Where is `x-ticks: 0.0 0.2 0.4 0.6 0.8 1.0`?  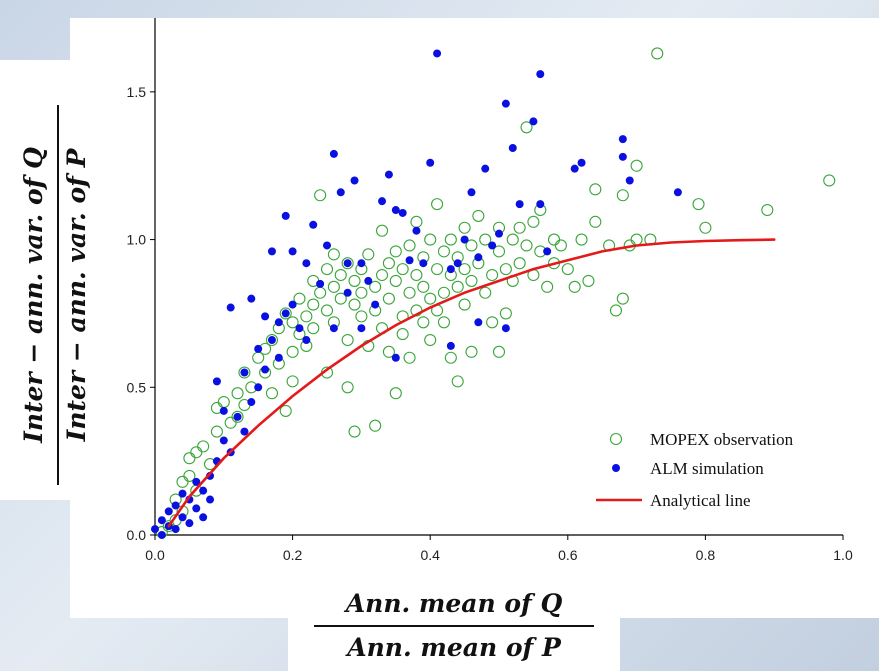 x-ticks: 0.0 0.2 0.4 0.6 0.8 1.0 is located at coordinates (499, 549).